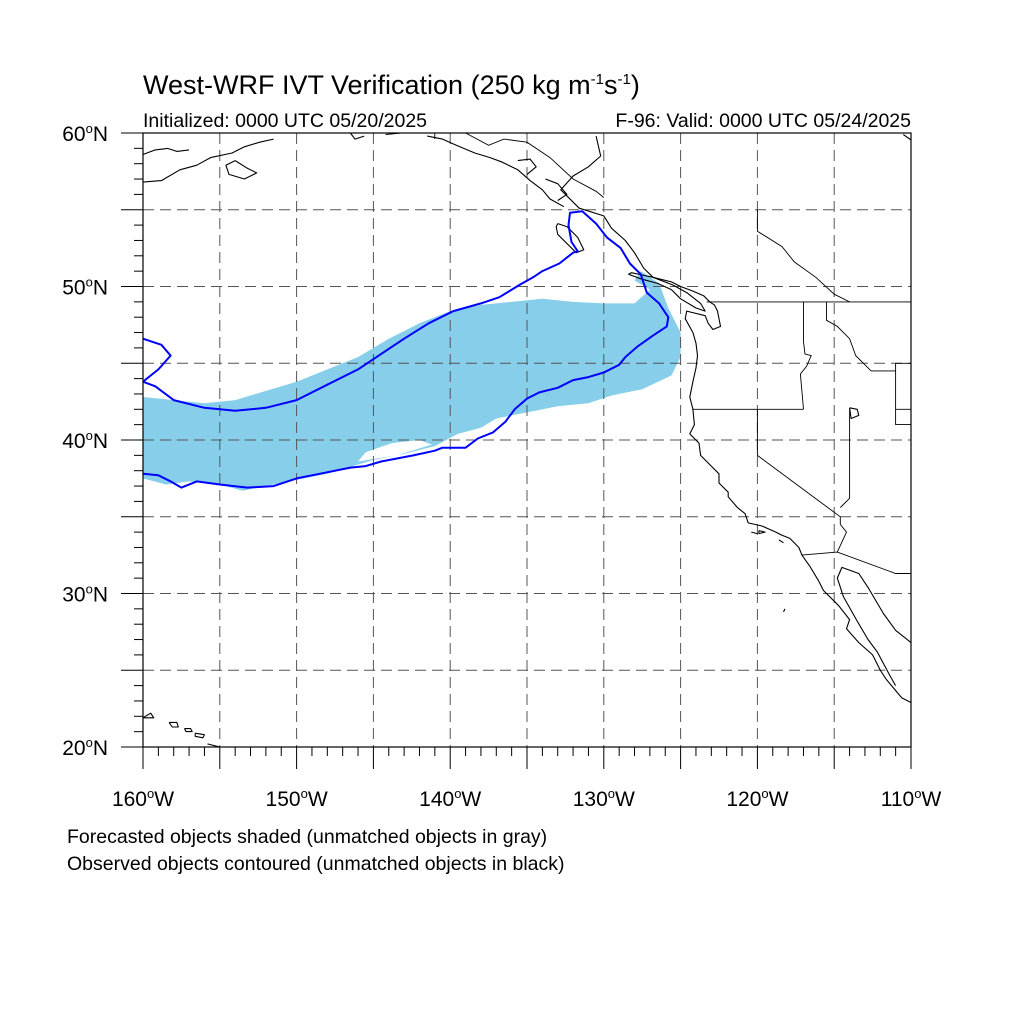 The image size is (1024, 1024). Describe the element at coordinates (85, 133) in the screenshot. I see `lat-label: 60oN` at that location.